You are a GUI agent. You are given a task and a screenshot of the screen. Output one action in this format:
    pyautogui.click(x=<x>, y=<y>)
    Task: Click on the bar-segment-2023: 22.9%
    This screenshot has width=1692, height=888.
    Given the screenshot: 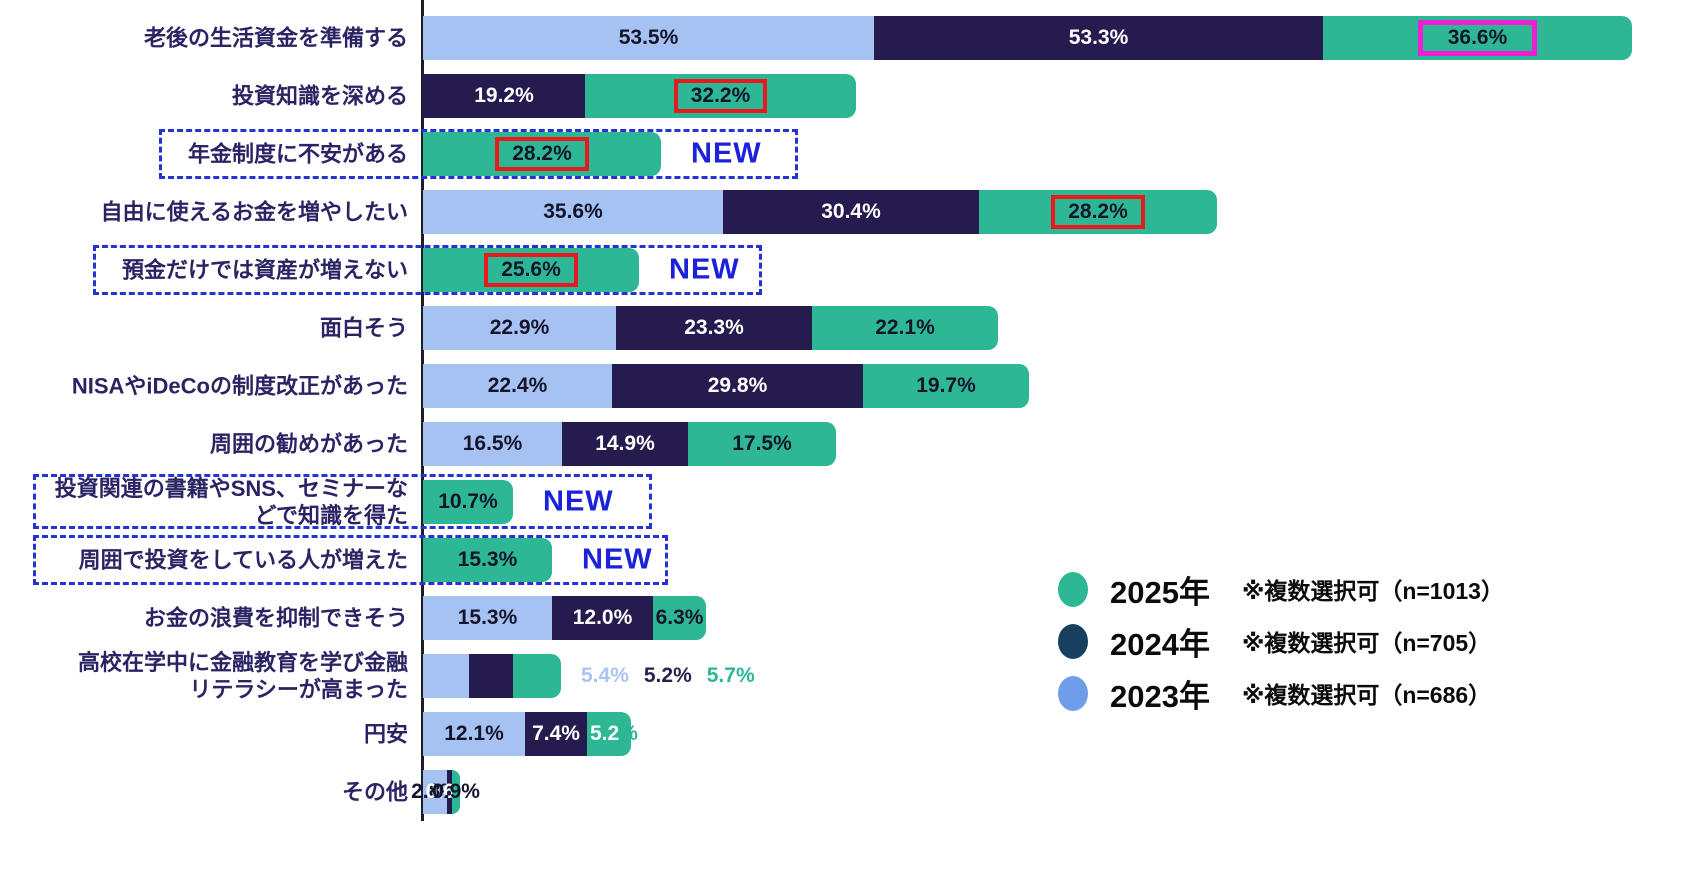 What is the action you would take?
    pyautogui.click(x=519, y=328)
    